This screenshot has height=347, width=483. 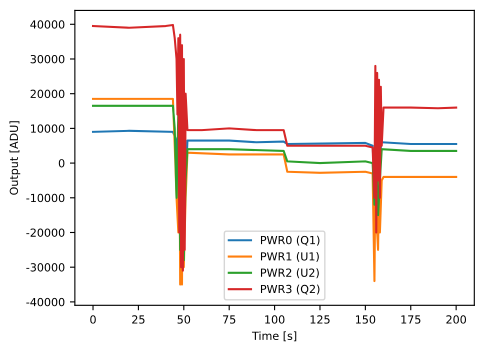 What do you see at coordinates (47, 128) in the screenshot?
I see `y-tick-label: 10000` at bounding box center [47, 128].